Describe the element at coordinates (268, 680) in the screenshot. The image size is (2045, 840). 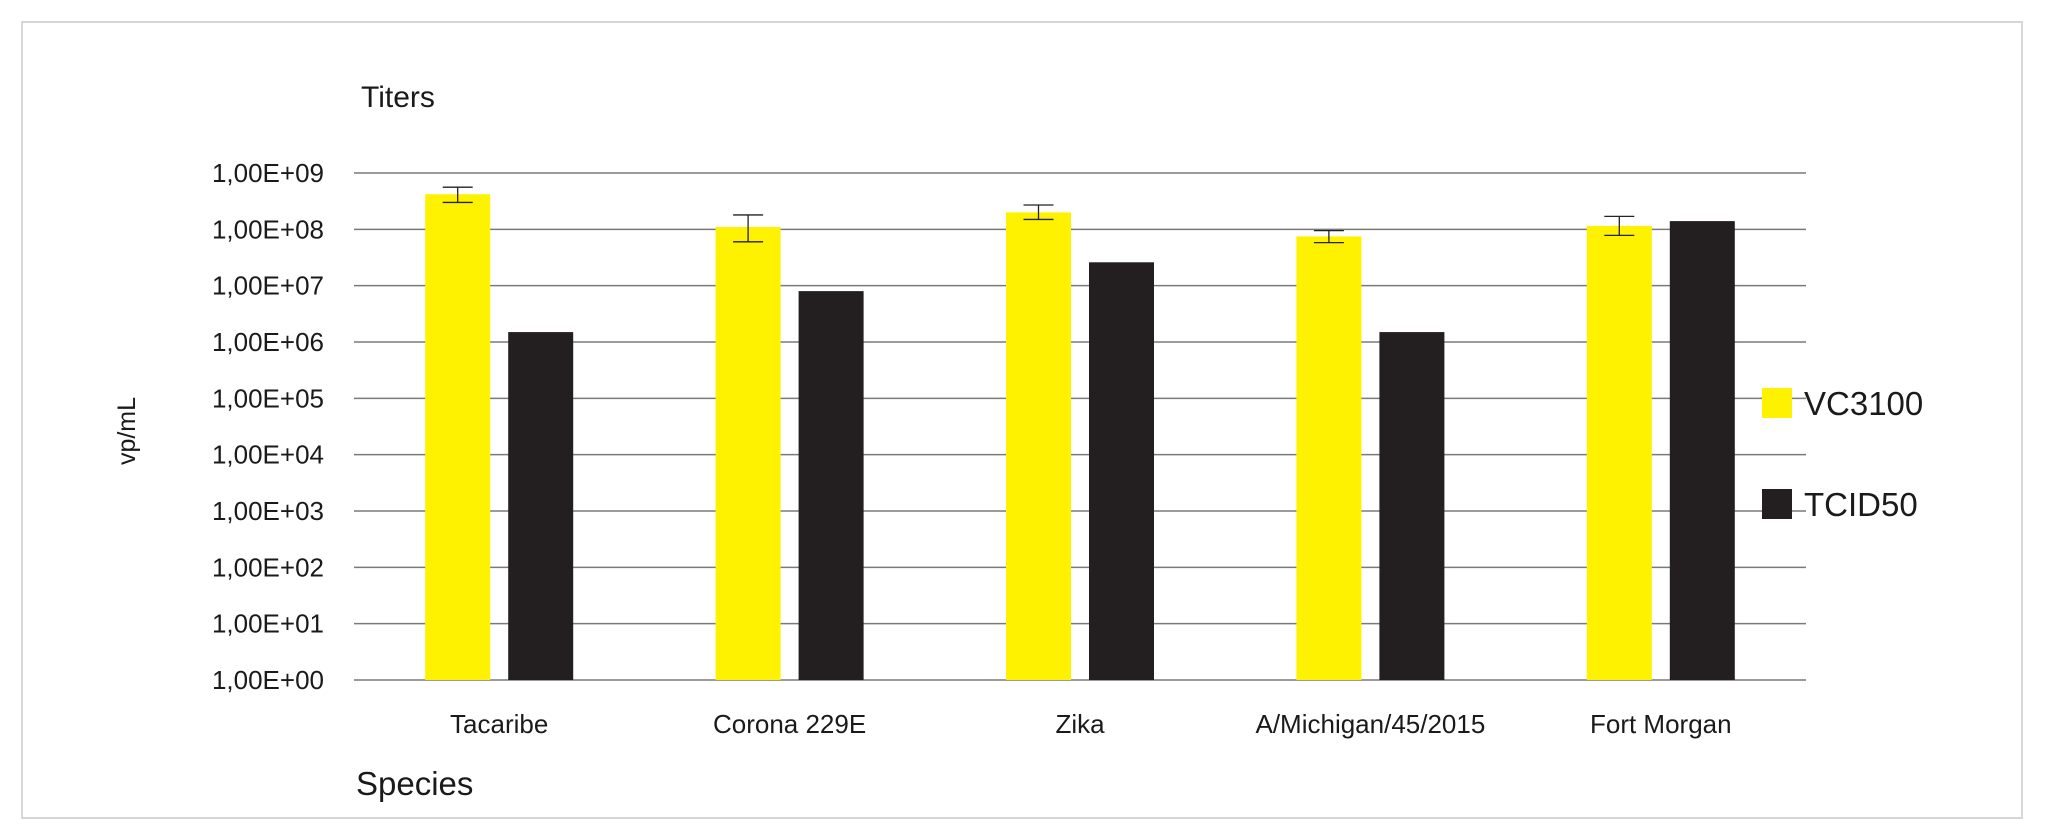
I see `y-tick-label: 1,00E+00` at that location.